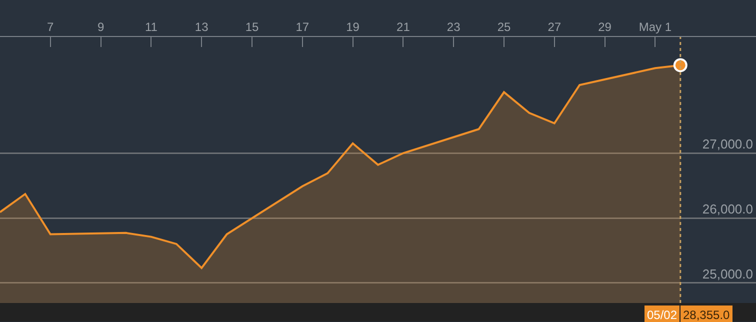 This screenshot has width=756, height=322. I want to click on x-tick-label: 29, so click(605, 27).